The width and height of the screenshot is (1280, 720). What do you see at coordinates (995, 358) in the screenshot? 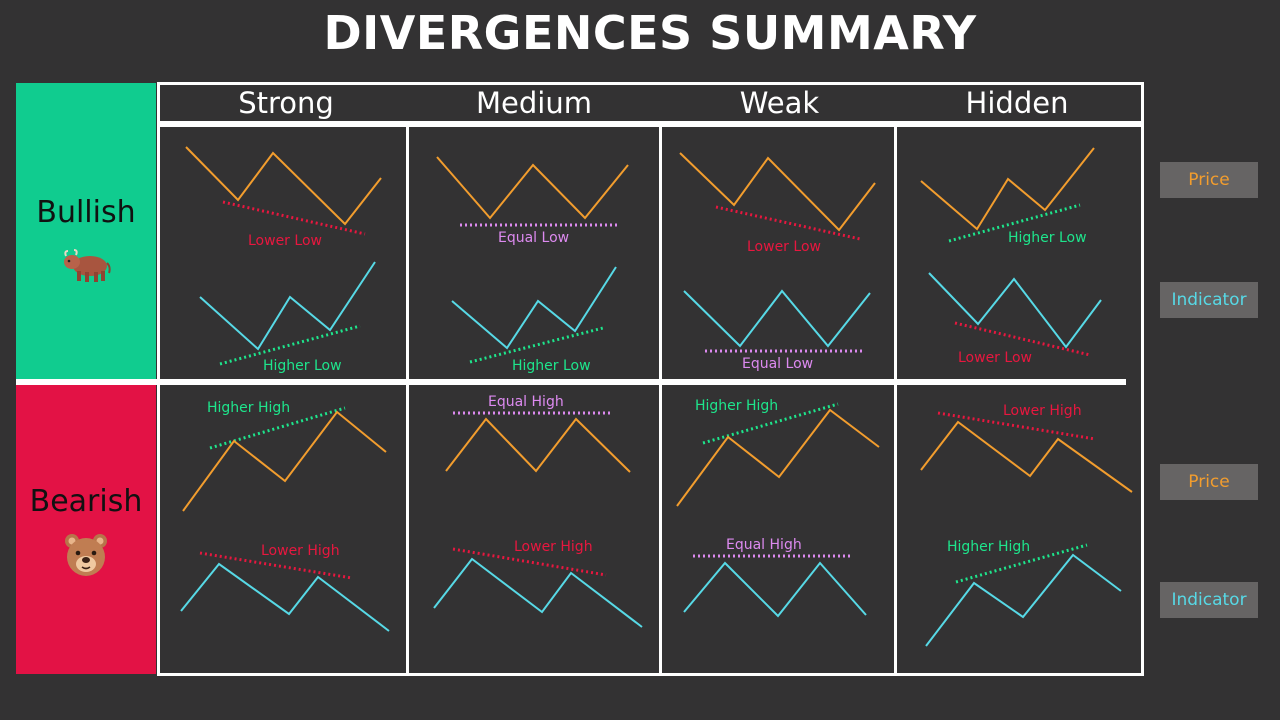
I see `indicator-note: Lower Low` at bounding box center [995, 358].